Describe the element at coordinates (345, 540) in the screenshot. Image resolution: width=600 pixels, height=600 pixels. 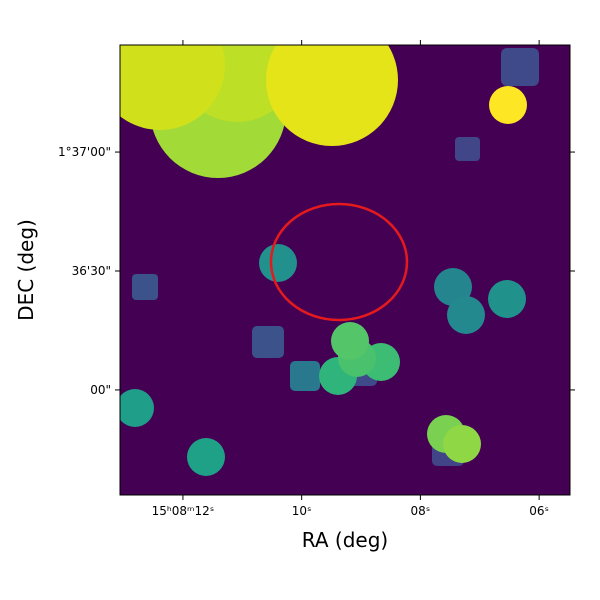
I see `x-axis-label: RA (deg)` at that location.